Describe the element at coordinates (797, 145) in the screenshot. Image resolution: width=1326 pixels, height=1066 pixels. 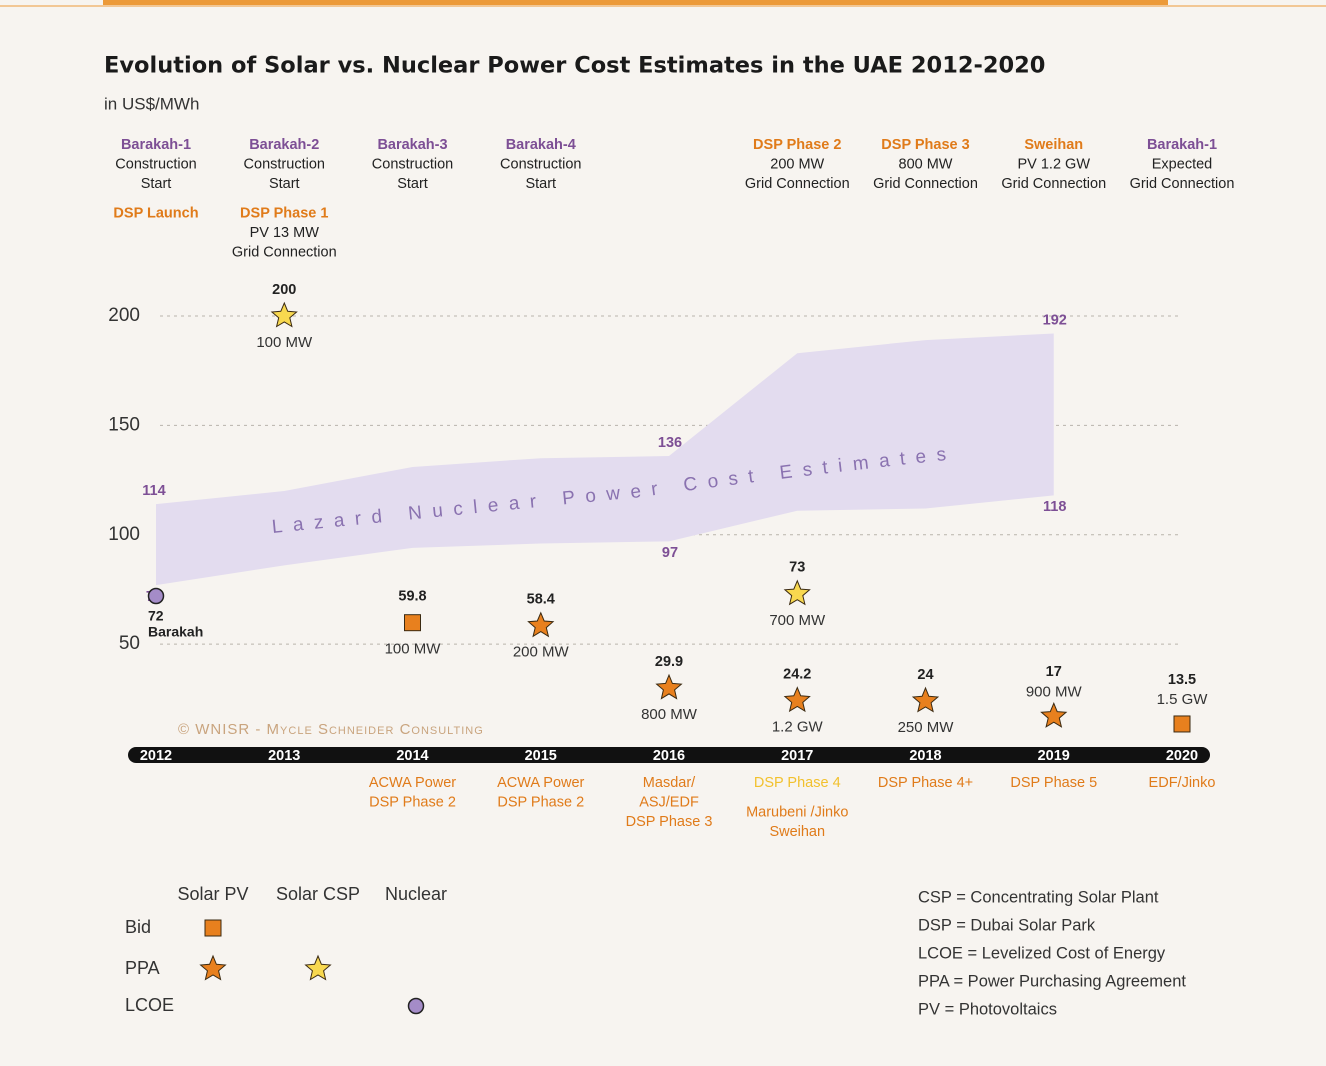
I see `event-title: DSP Phase 2` at that location.